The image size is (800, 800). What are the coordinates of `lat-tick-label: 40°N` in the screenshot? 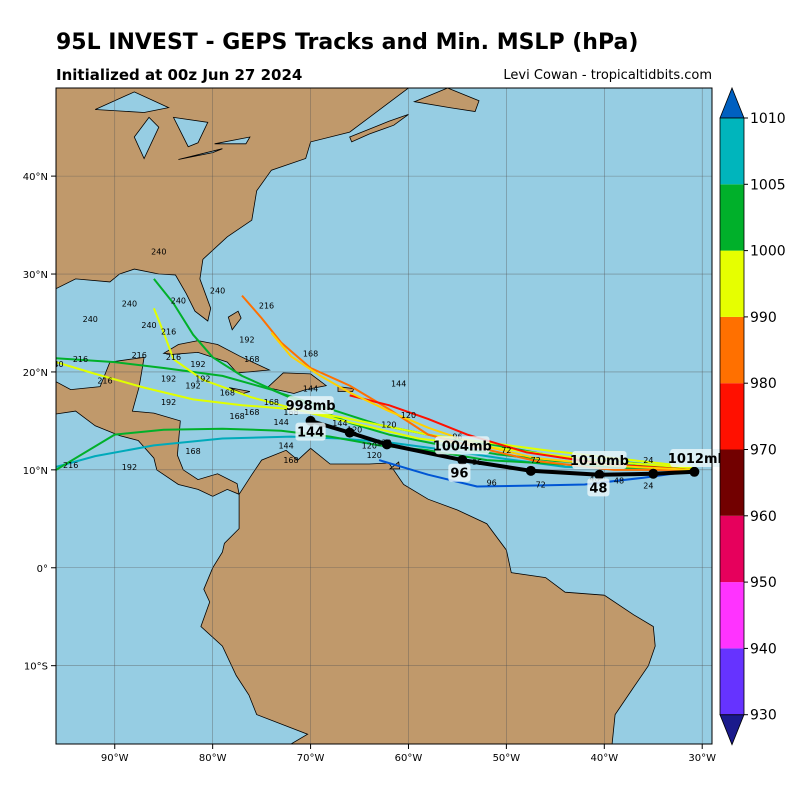 It's located at (35, 177).